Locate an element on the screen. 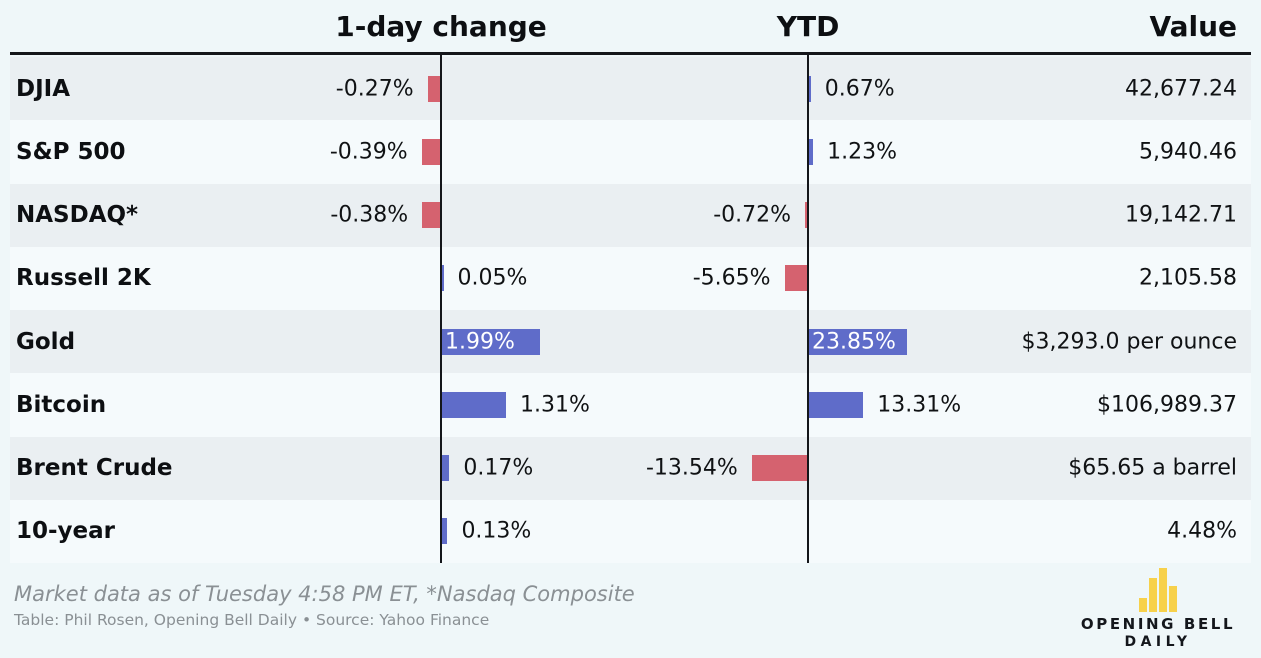 This screenshot has height=658, width=1261. day-change-label: 0.05% is located at coordinates (492, 278).